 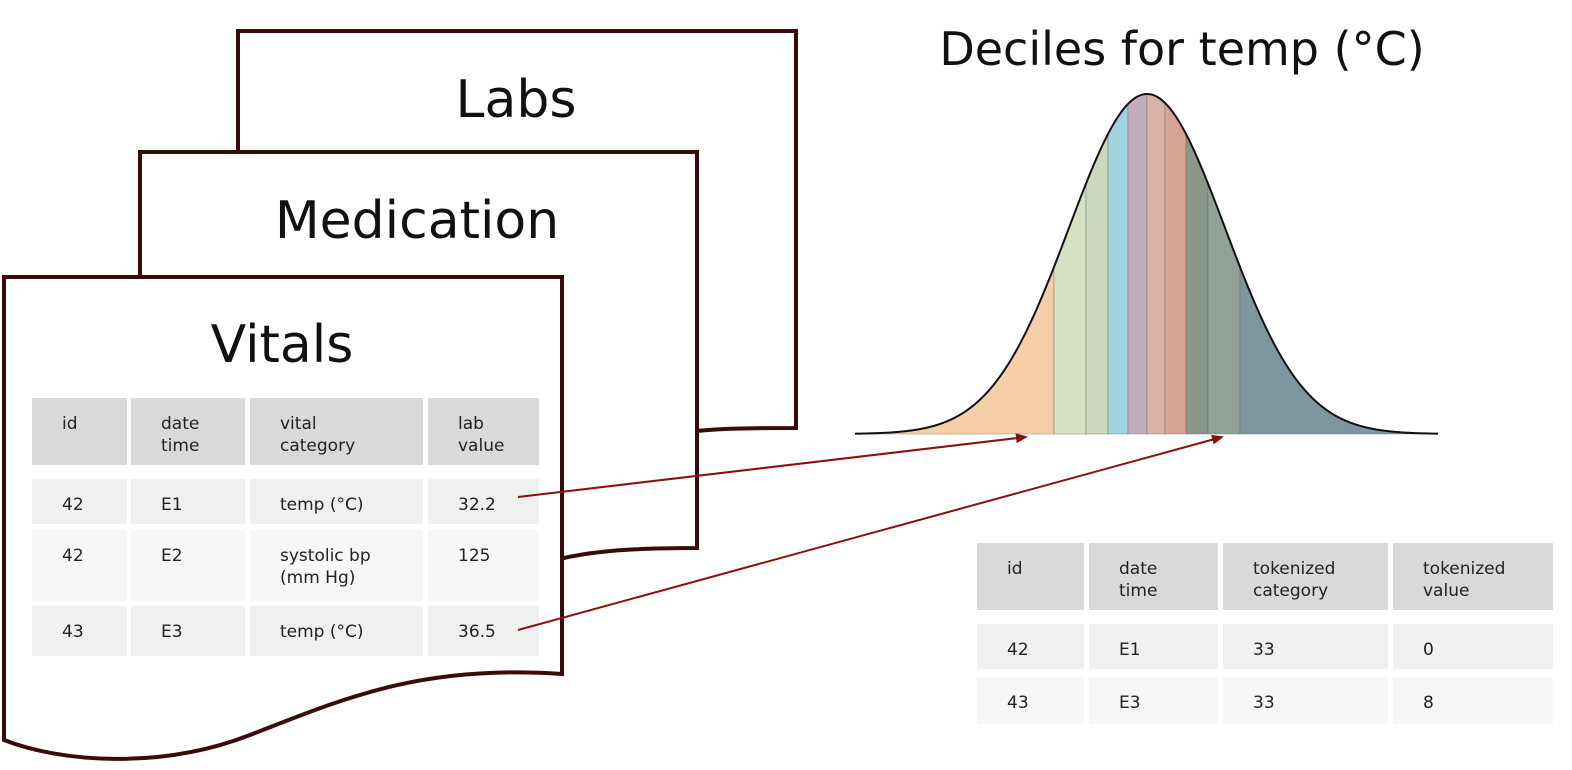 What do you see at coordinates (1018, 703) in the screenshot?
I see `tokenized-table-cell-text: 43` at bounding box center [1018, 703].